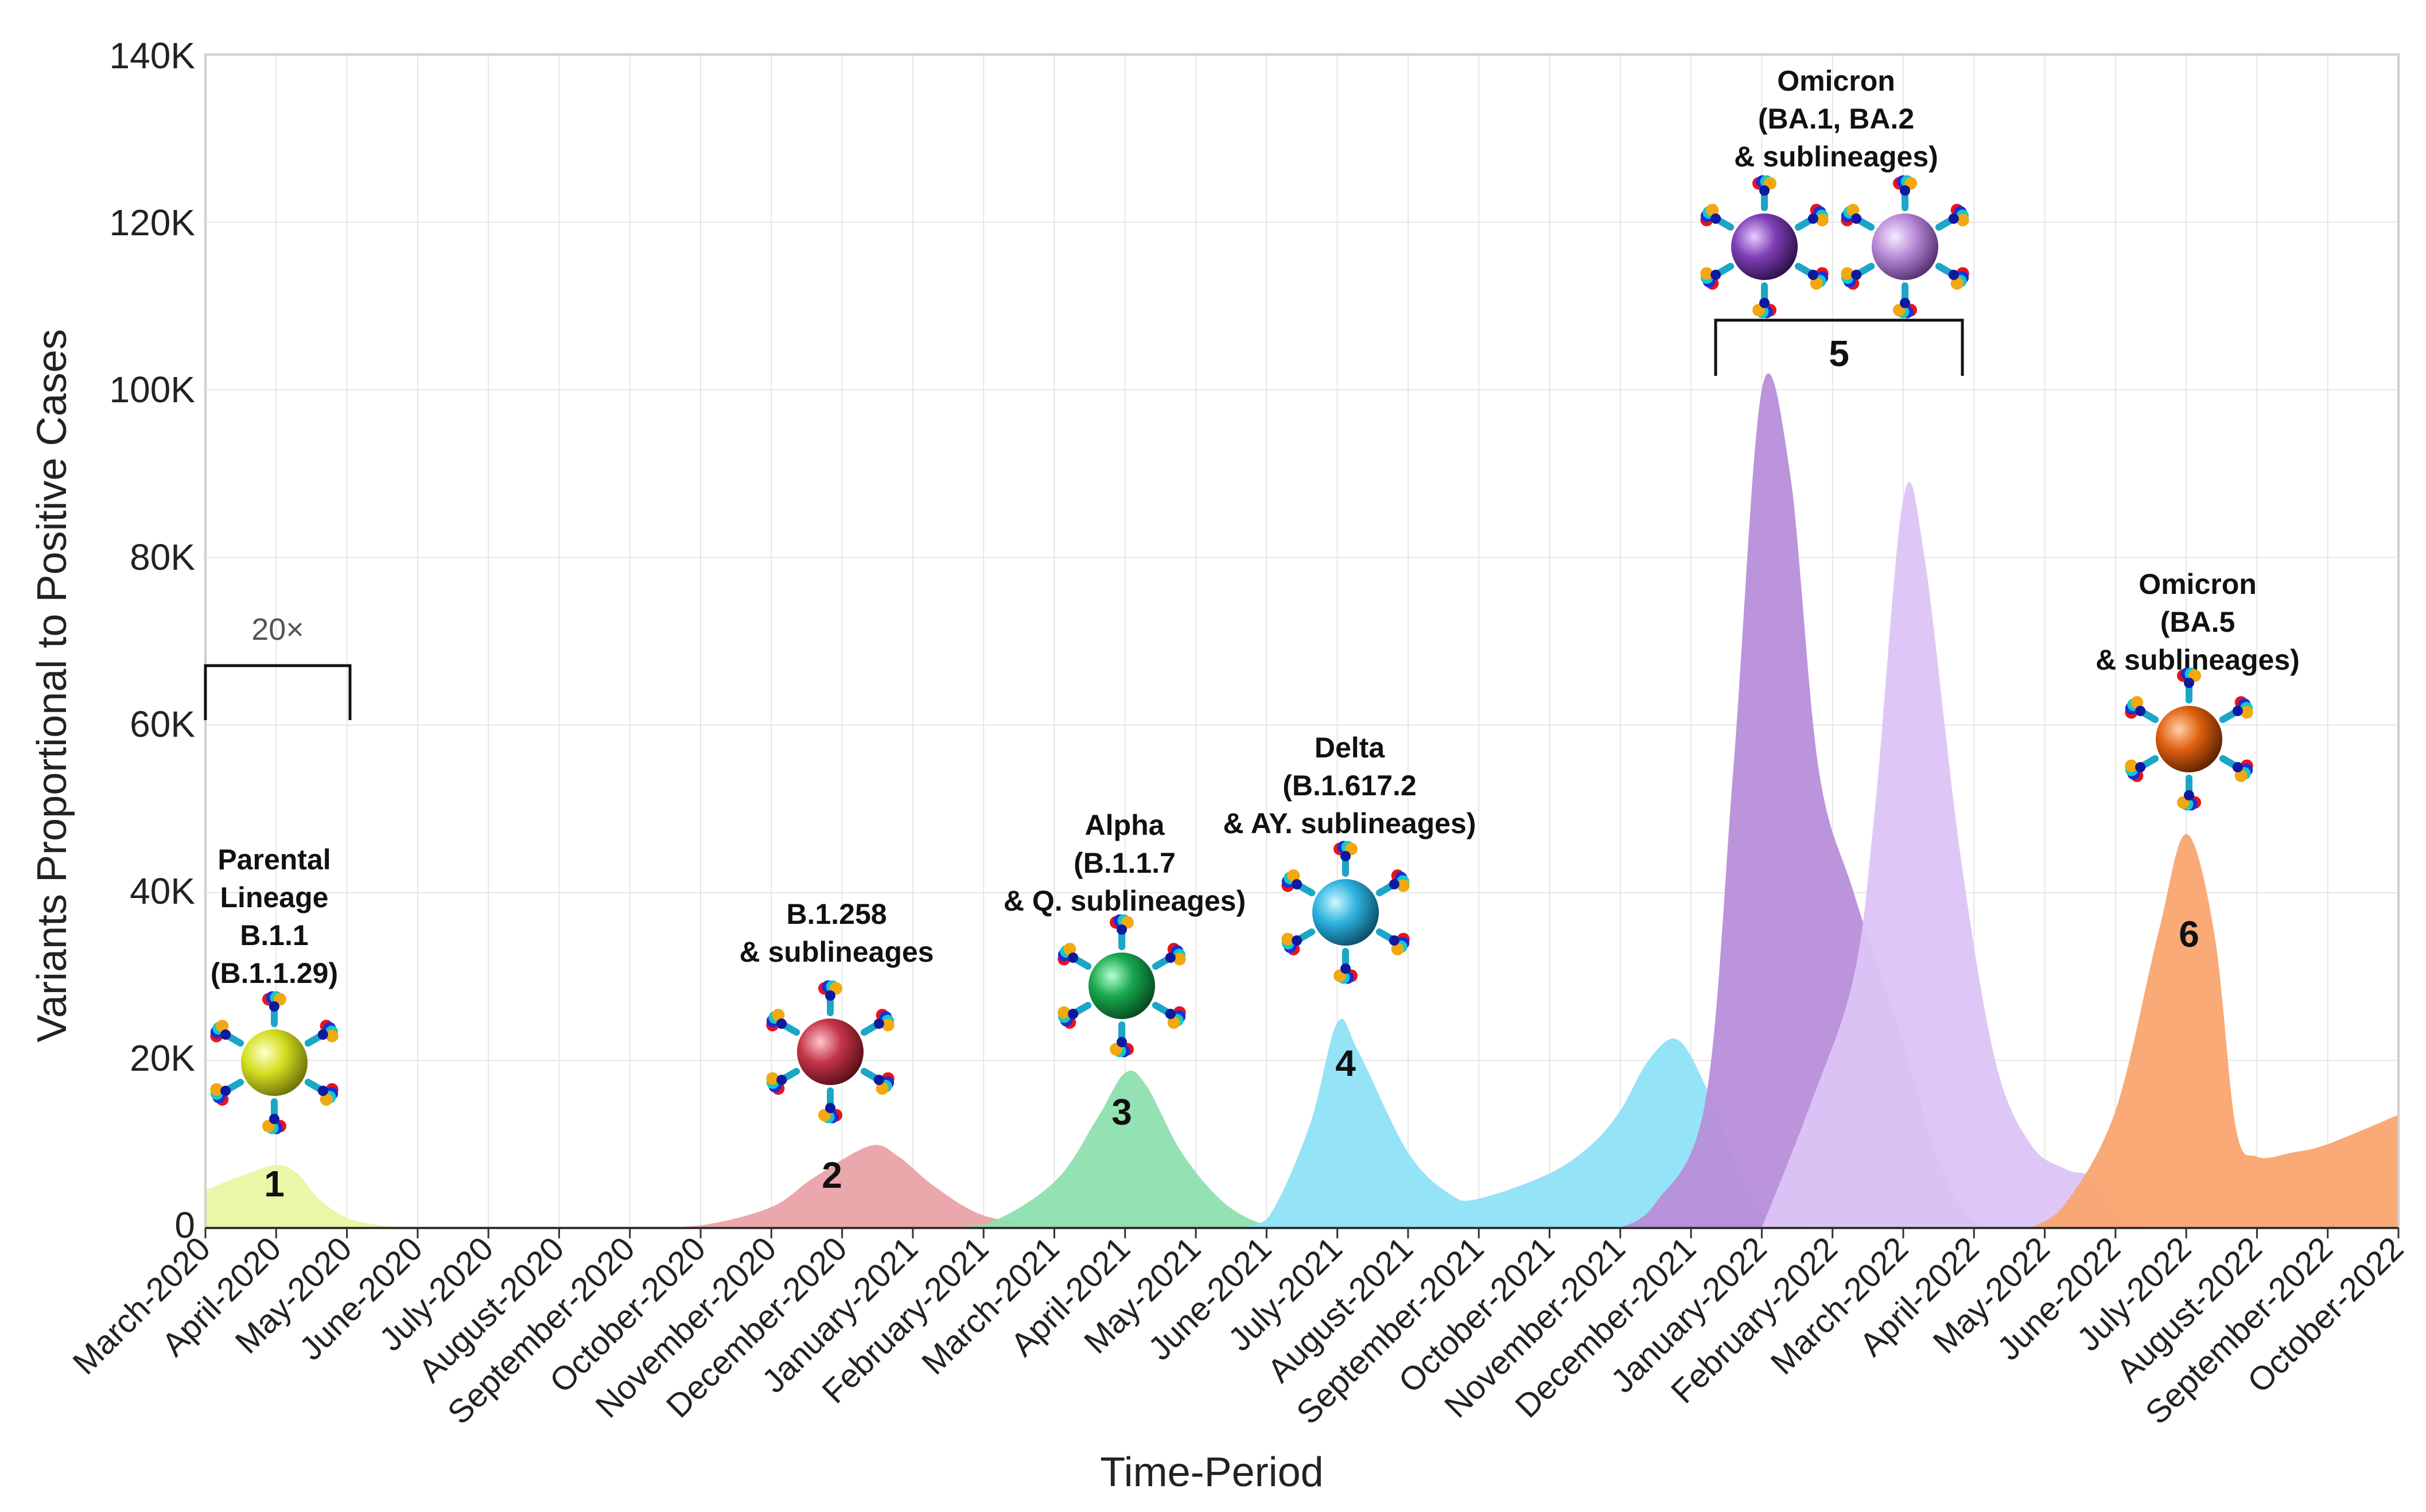 The height and width of the screenshot is (1512, 2426). What do you see at coordinates (1349, 823) in the screenshot?
I see `annotation-label-line: & AY. sublineages)` at bounding box center [1349, 823].